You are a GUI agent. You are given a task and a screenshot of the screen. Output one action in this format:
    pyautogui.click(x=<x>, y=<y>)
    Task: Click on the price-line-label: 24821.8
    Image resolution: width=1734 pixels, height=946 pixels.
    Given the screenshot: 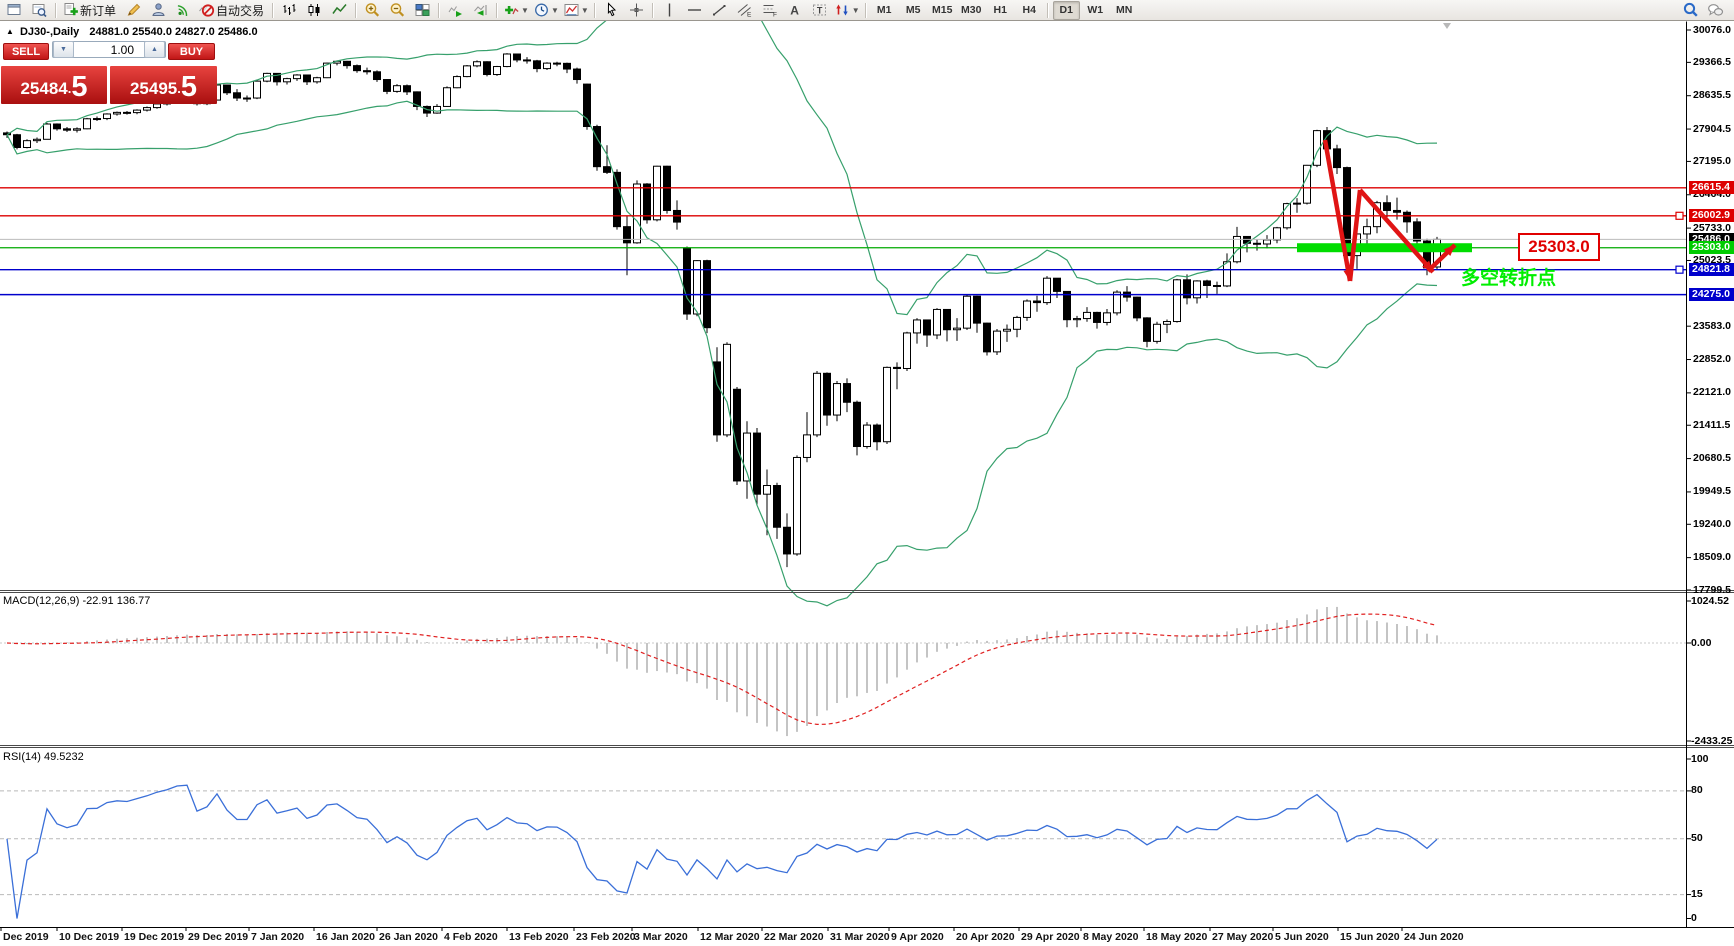 What is the action you would take?
    pyautogui.click(x=1711, y=270)
    